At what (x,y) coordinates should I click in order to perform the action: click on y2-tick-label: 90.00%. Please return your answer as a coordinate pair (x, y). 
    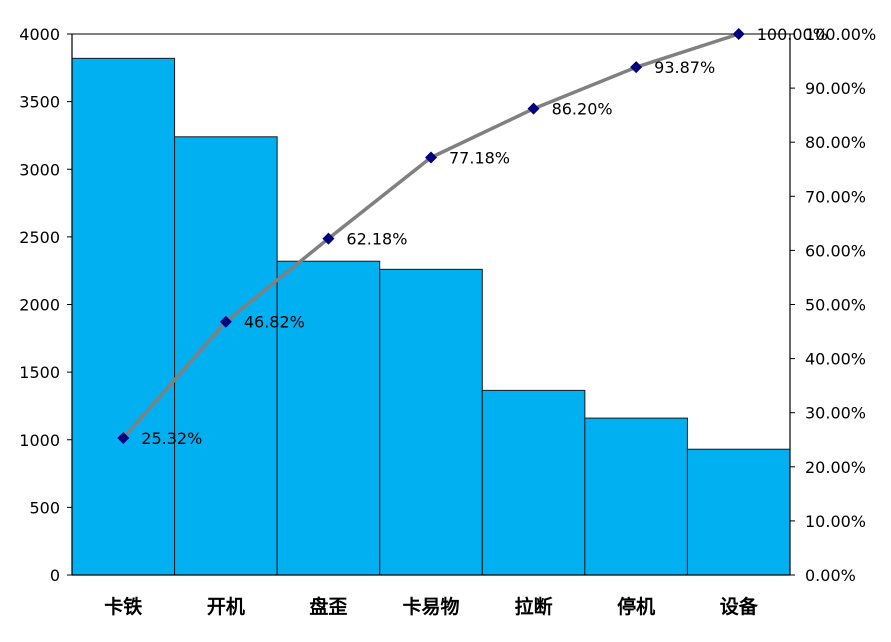
    Looking at the image, I should click on (835, 88).